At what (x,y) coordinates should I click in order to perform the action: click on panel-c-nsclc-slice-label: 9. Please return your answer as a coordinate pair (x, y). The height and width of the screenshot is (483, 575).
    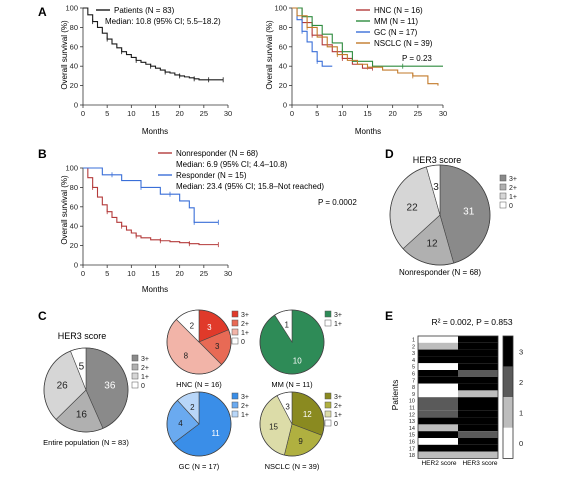
    Looking at the image, I should click on (300, 441).